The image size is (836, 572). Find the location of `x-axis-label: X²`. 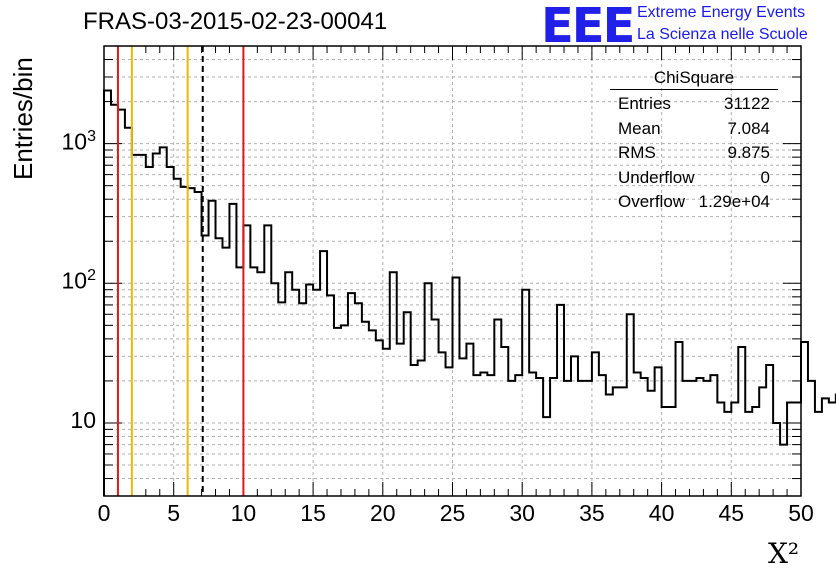

x-axis-label: X² is located at coordinates (784, 553).